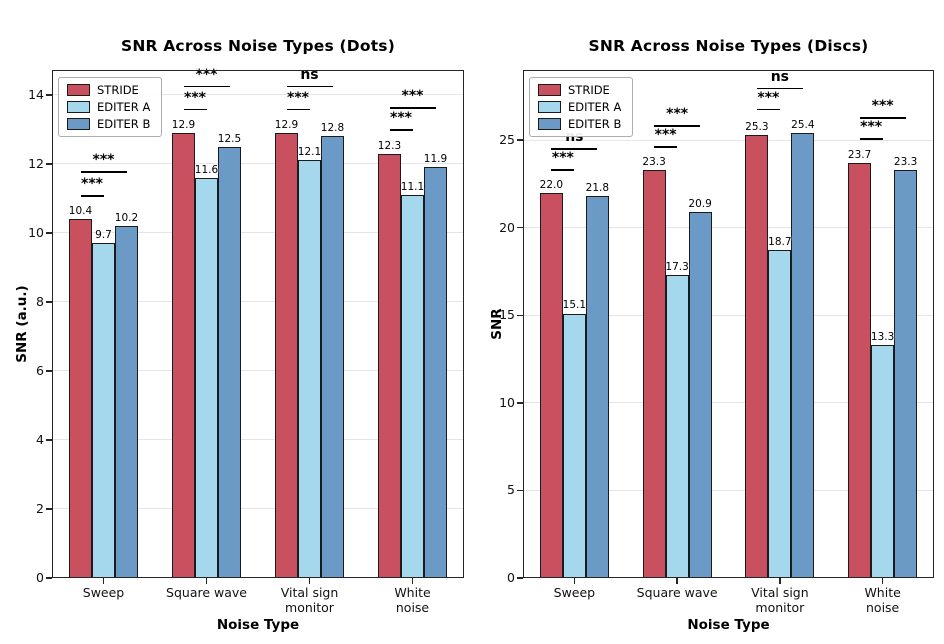 Image resolution: width=944 pixels, height=644 pixels. I want to click on y-tick-label: 12, so click(36, 163).